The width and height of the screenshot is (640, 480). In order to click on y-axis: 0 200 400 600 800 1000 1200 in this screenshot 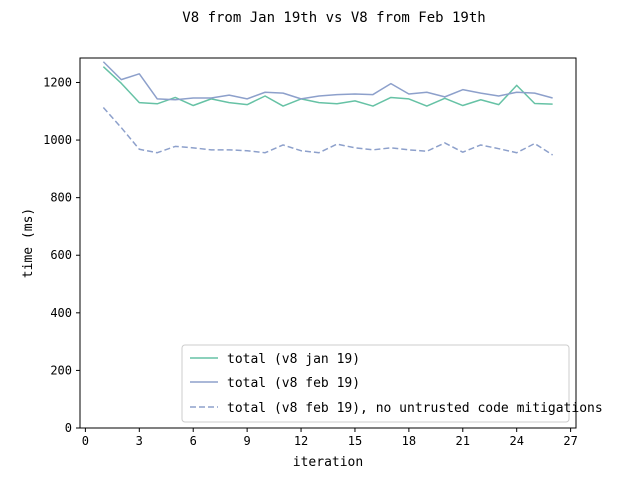, I will do `click(61, 255)`.